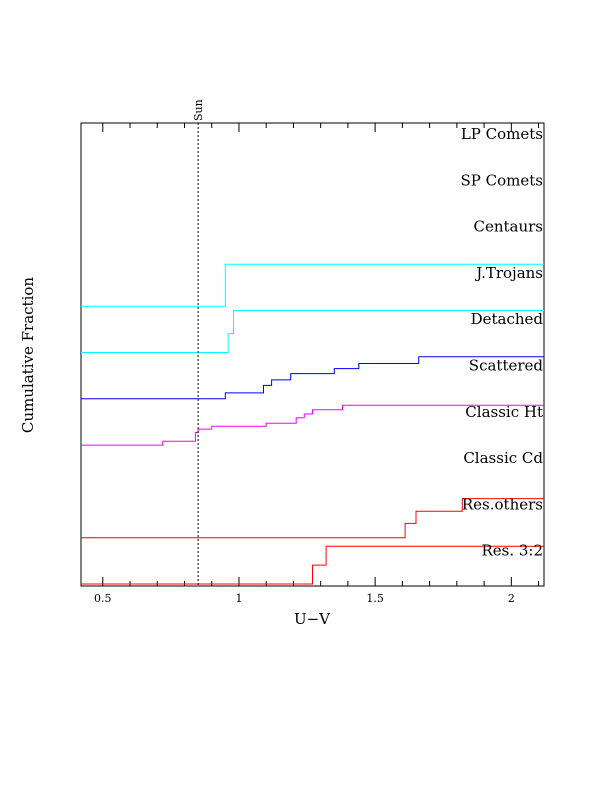 The image size is (612, 792). What do you see at coordinates (312, 378) in the screenshot?
I see `series-scattered` at bounding box center [312, 378].